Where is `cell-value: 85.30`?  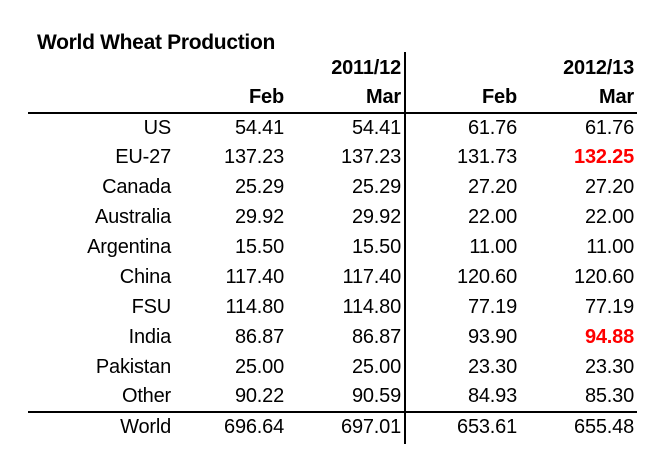
cell-value: 85.30 is located at coordinates (609, 395).